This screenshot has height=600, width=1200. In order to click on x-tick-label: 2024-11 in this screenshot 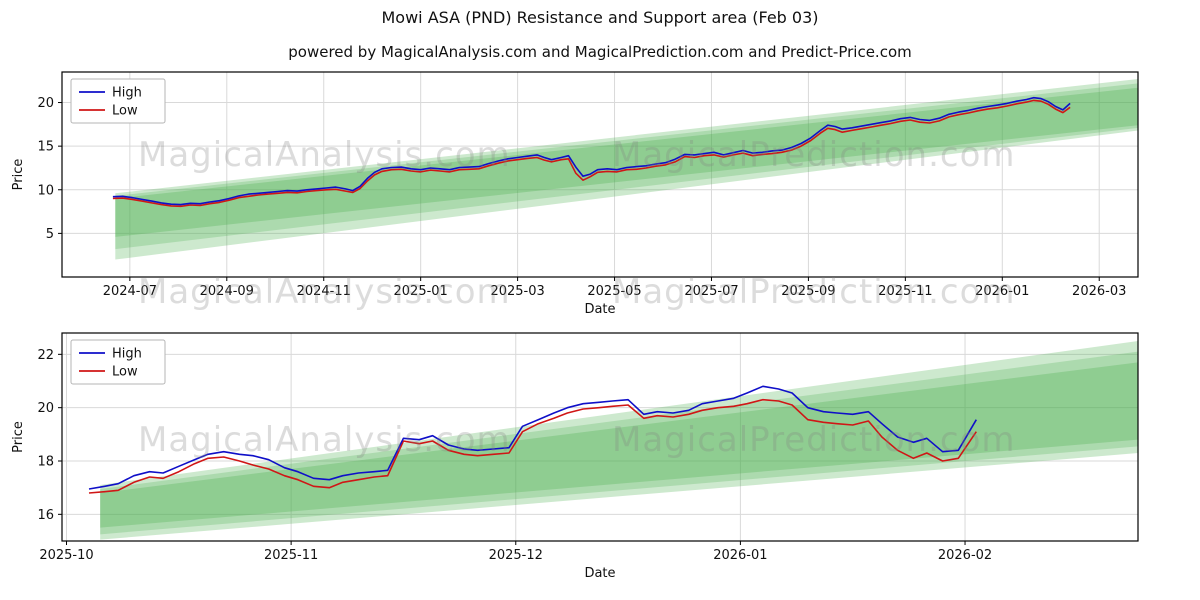, I will do `click(324, 291)`.